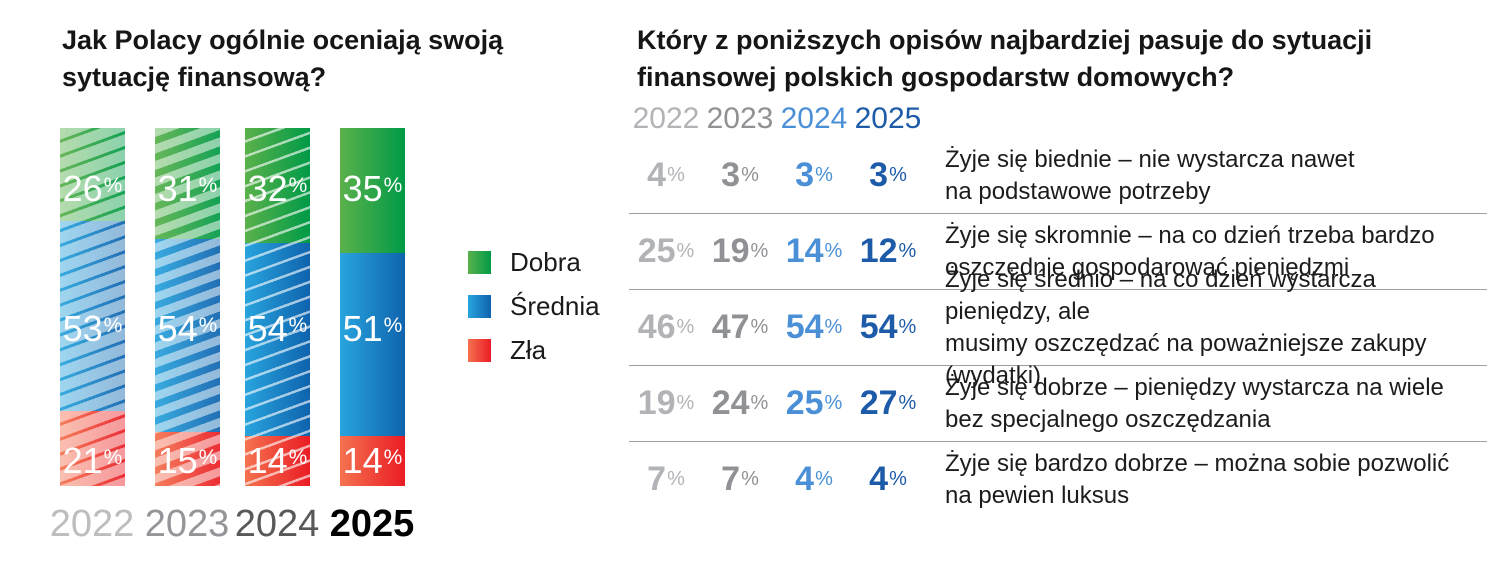 The image size is (1500, 585). What do you see at coordinates (232, 307) in the screenshot?
I see `stacked-bar-chart: 26% 53% 21% 31% 54% 15% 32% 54% 14%` at bounding box center [232, 307].